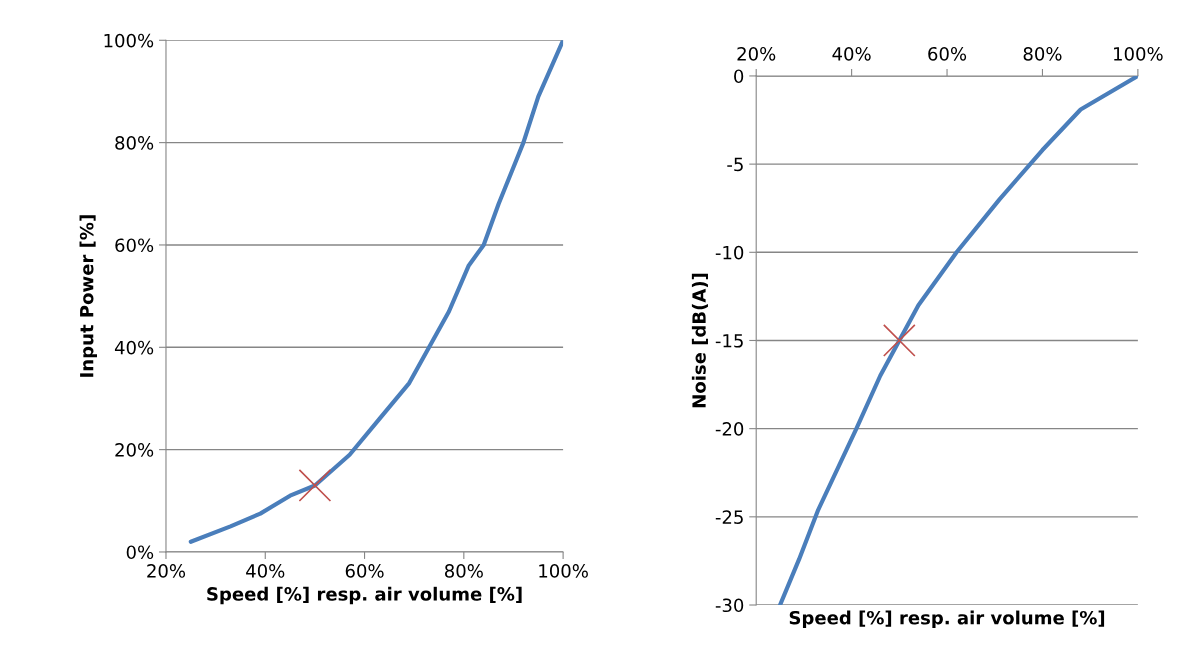 Image resolution: width=1189 pixels, height=668 pixels. I want to click on y-tick-label: 80%, so click(134, 143).